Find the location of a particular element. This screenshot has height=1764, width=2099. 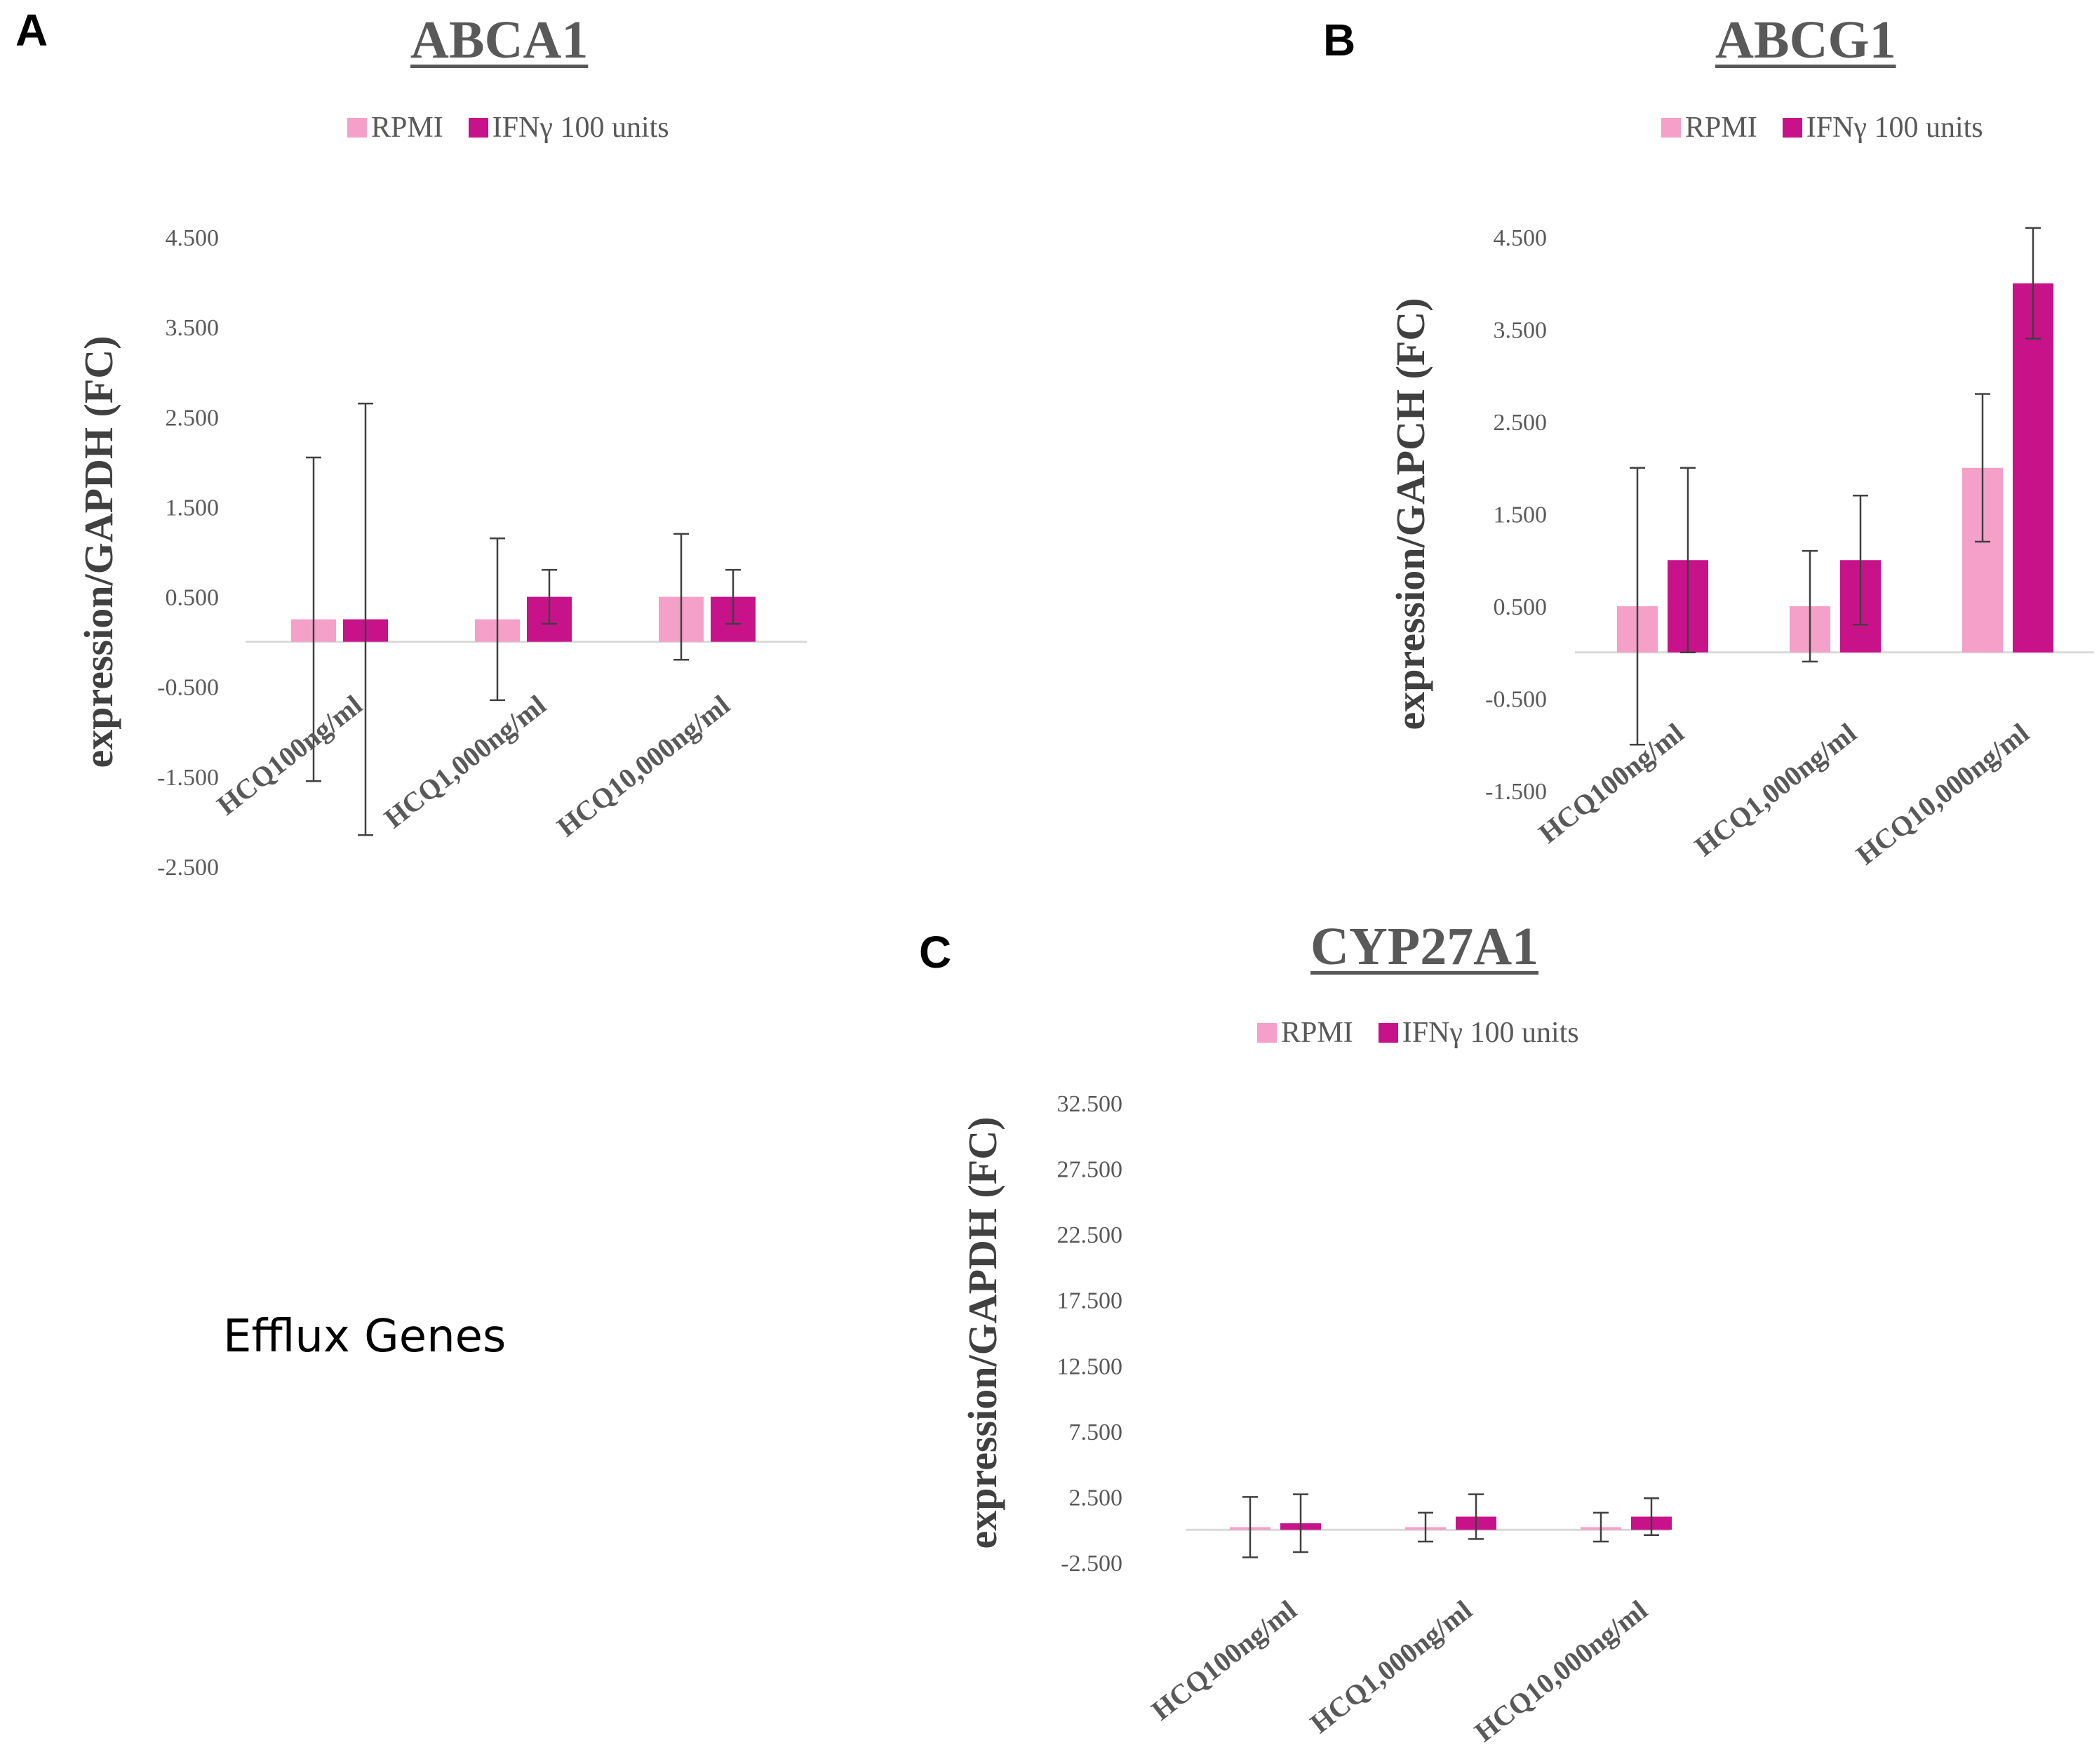

y-tick-label: 7.500 is located at coordinates (1096, 1432).